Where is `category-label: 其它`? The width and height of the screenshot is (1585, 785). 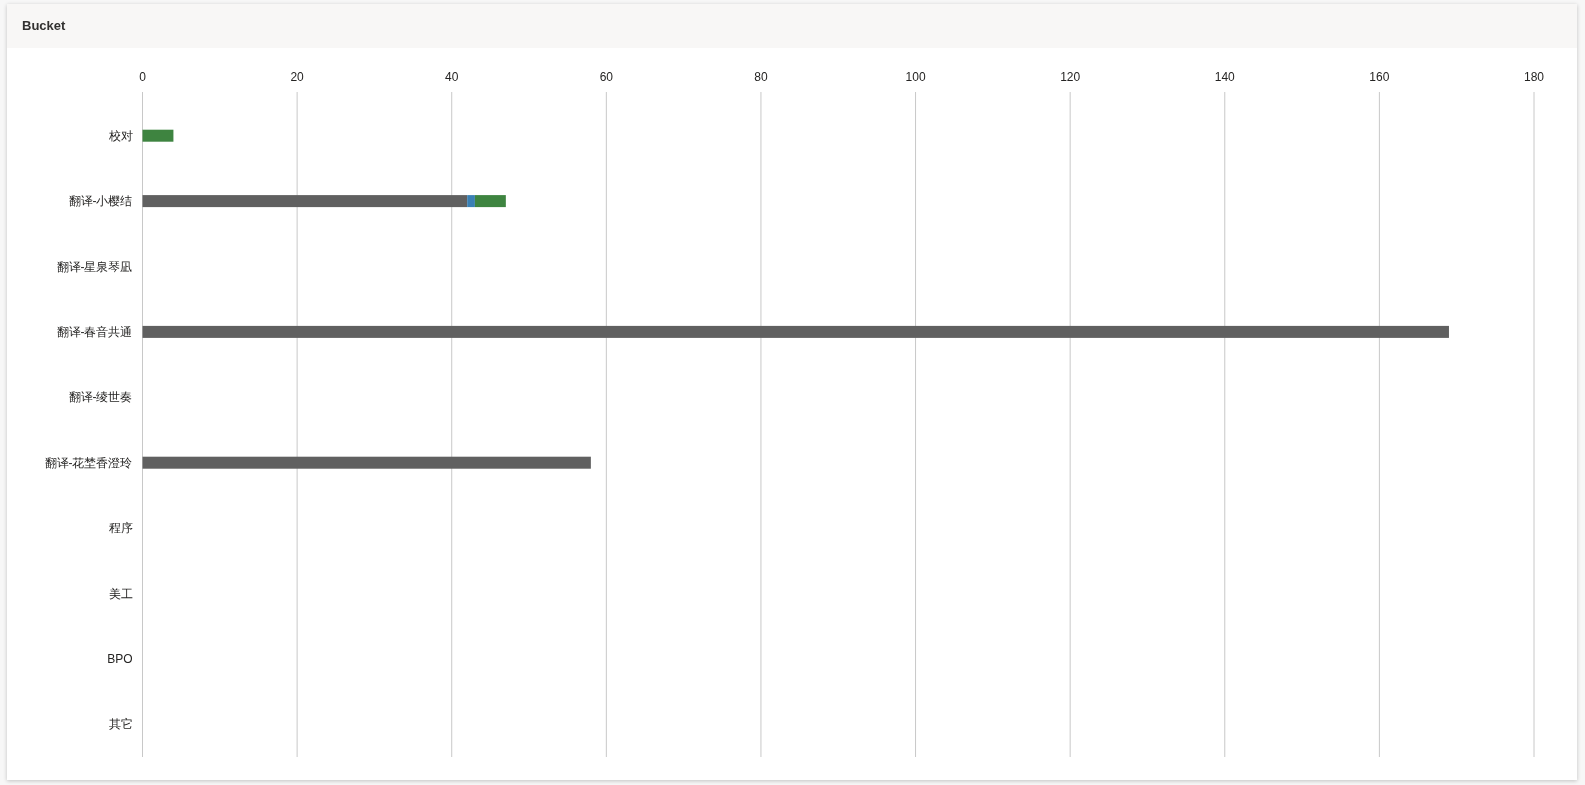 category-label: 其它 is located at coordinates (120, 724).